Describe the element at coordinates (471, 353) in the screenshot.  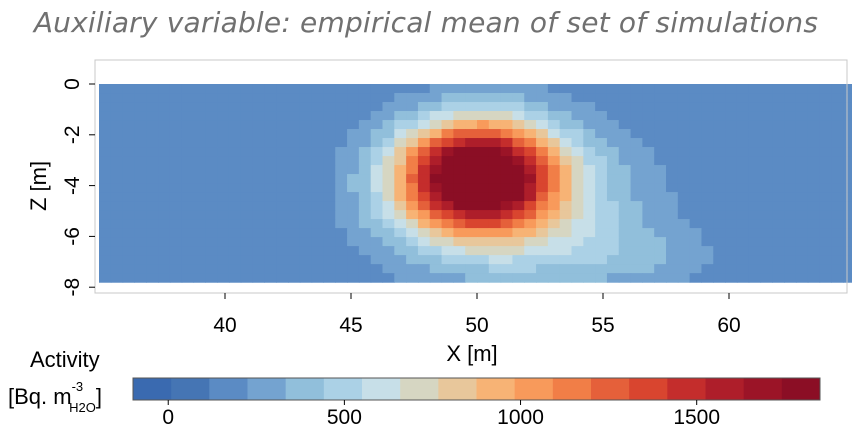
I see `x-axis-title: X [m]` at that location.